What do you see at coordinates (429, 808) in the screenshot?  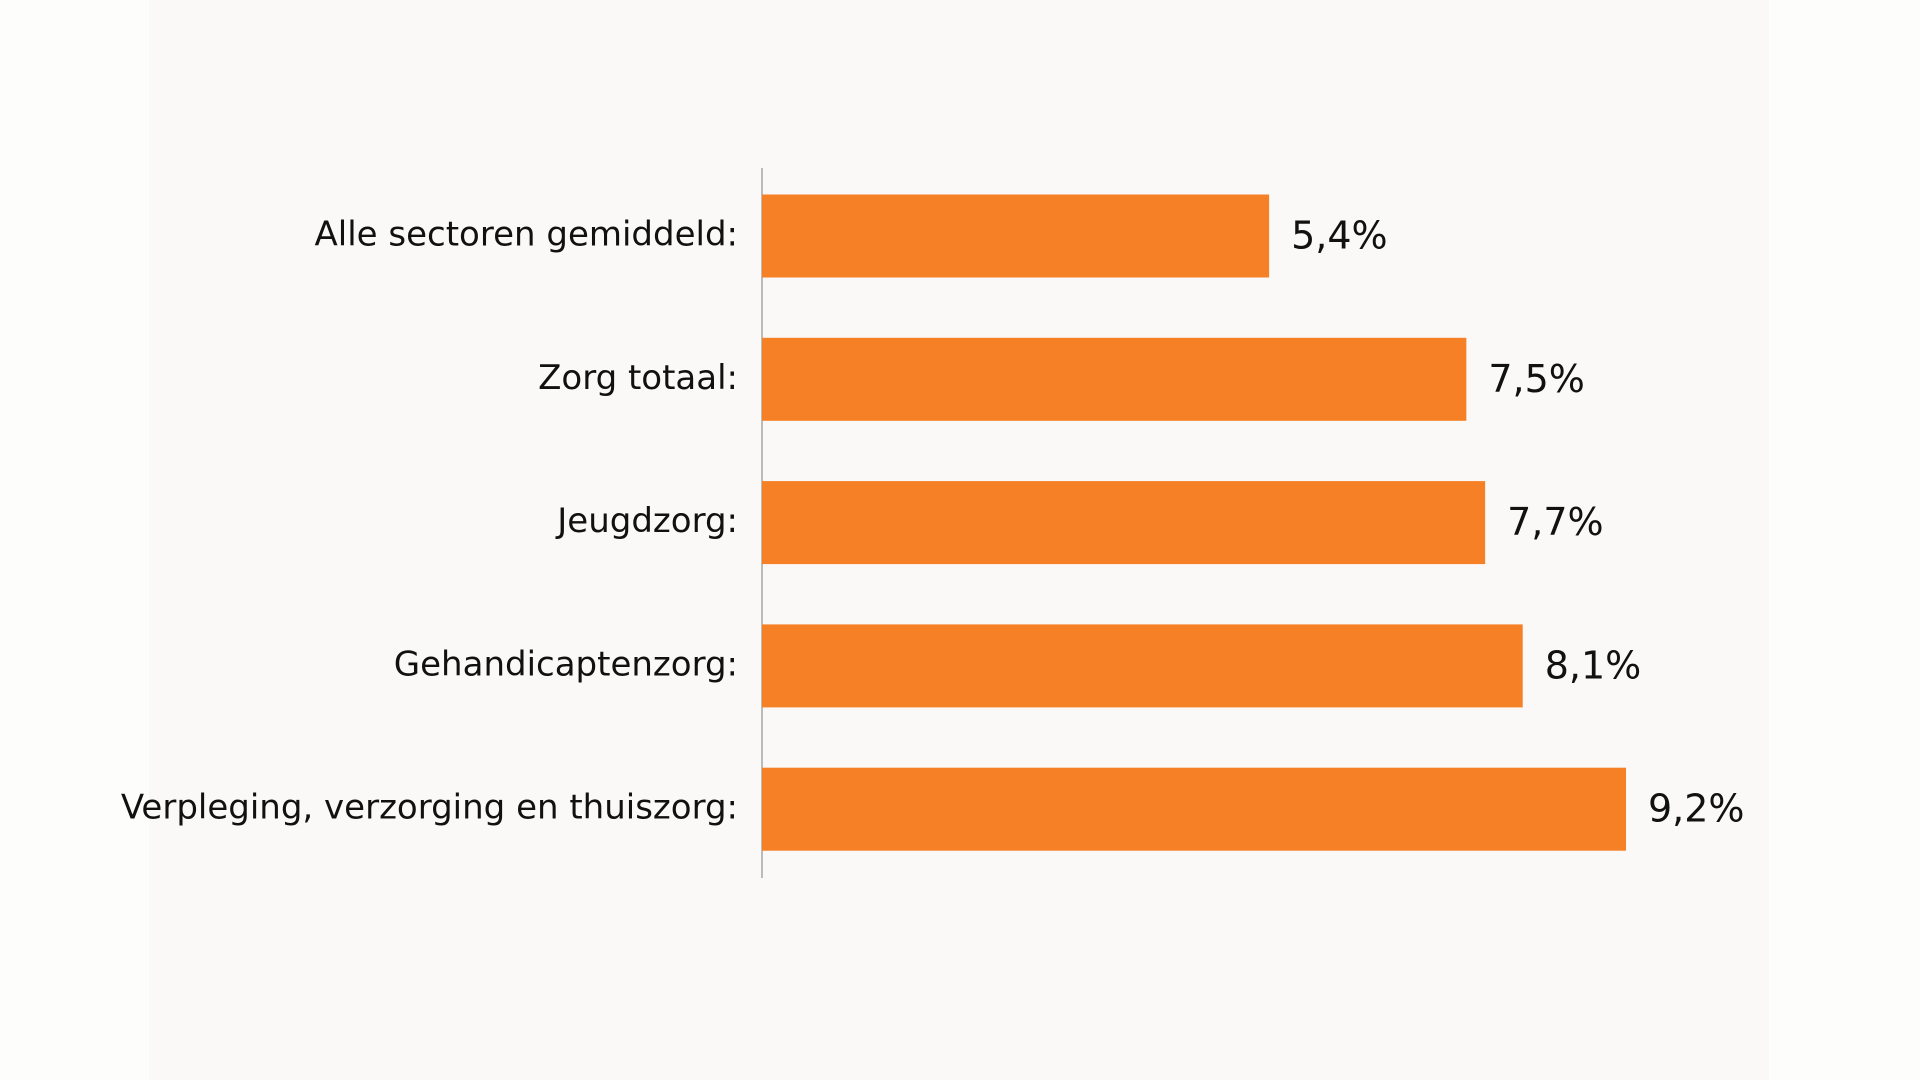 I see `category-label: Verpleging, verzorging en thuiszorg:` at bounding box center [429, 808].